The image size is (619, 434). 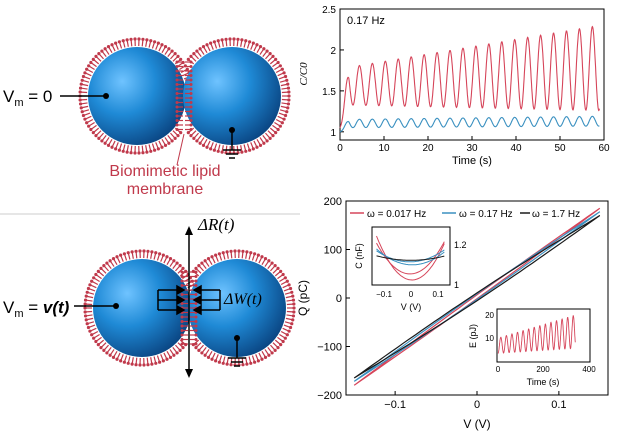 What do you see at coordinates (438, 294) in the screenshot?
I see `tick-label: 0.1` at bounding box center [438, 294].